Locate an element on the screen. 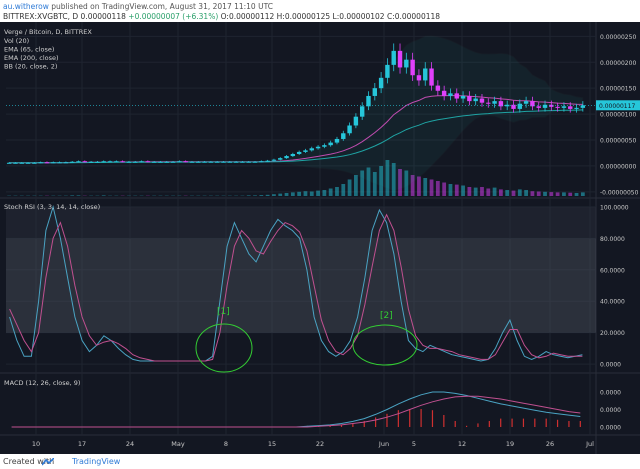  author-link: au.witherow is located at coordinates (26, 6).